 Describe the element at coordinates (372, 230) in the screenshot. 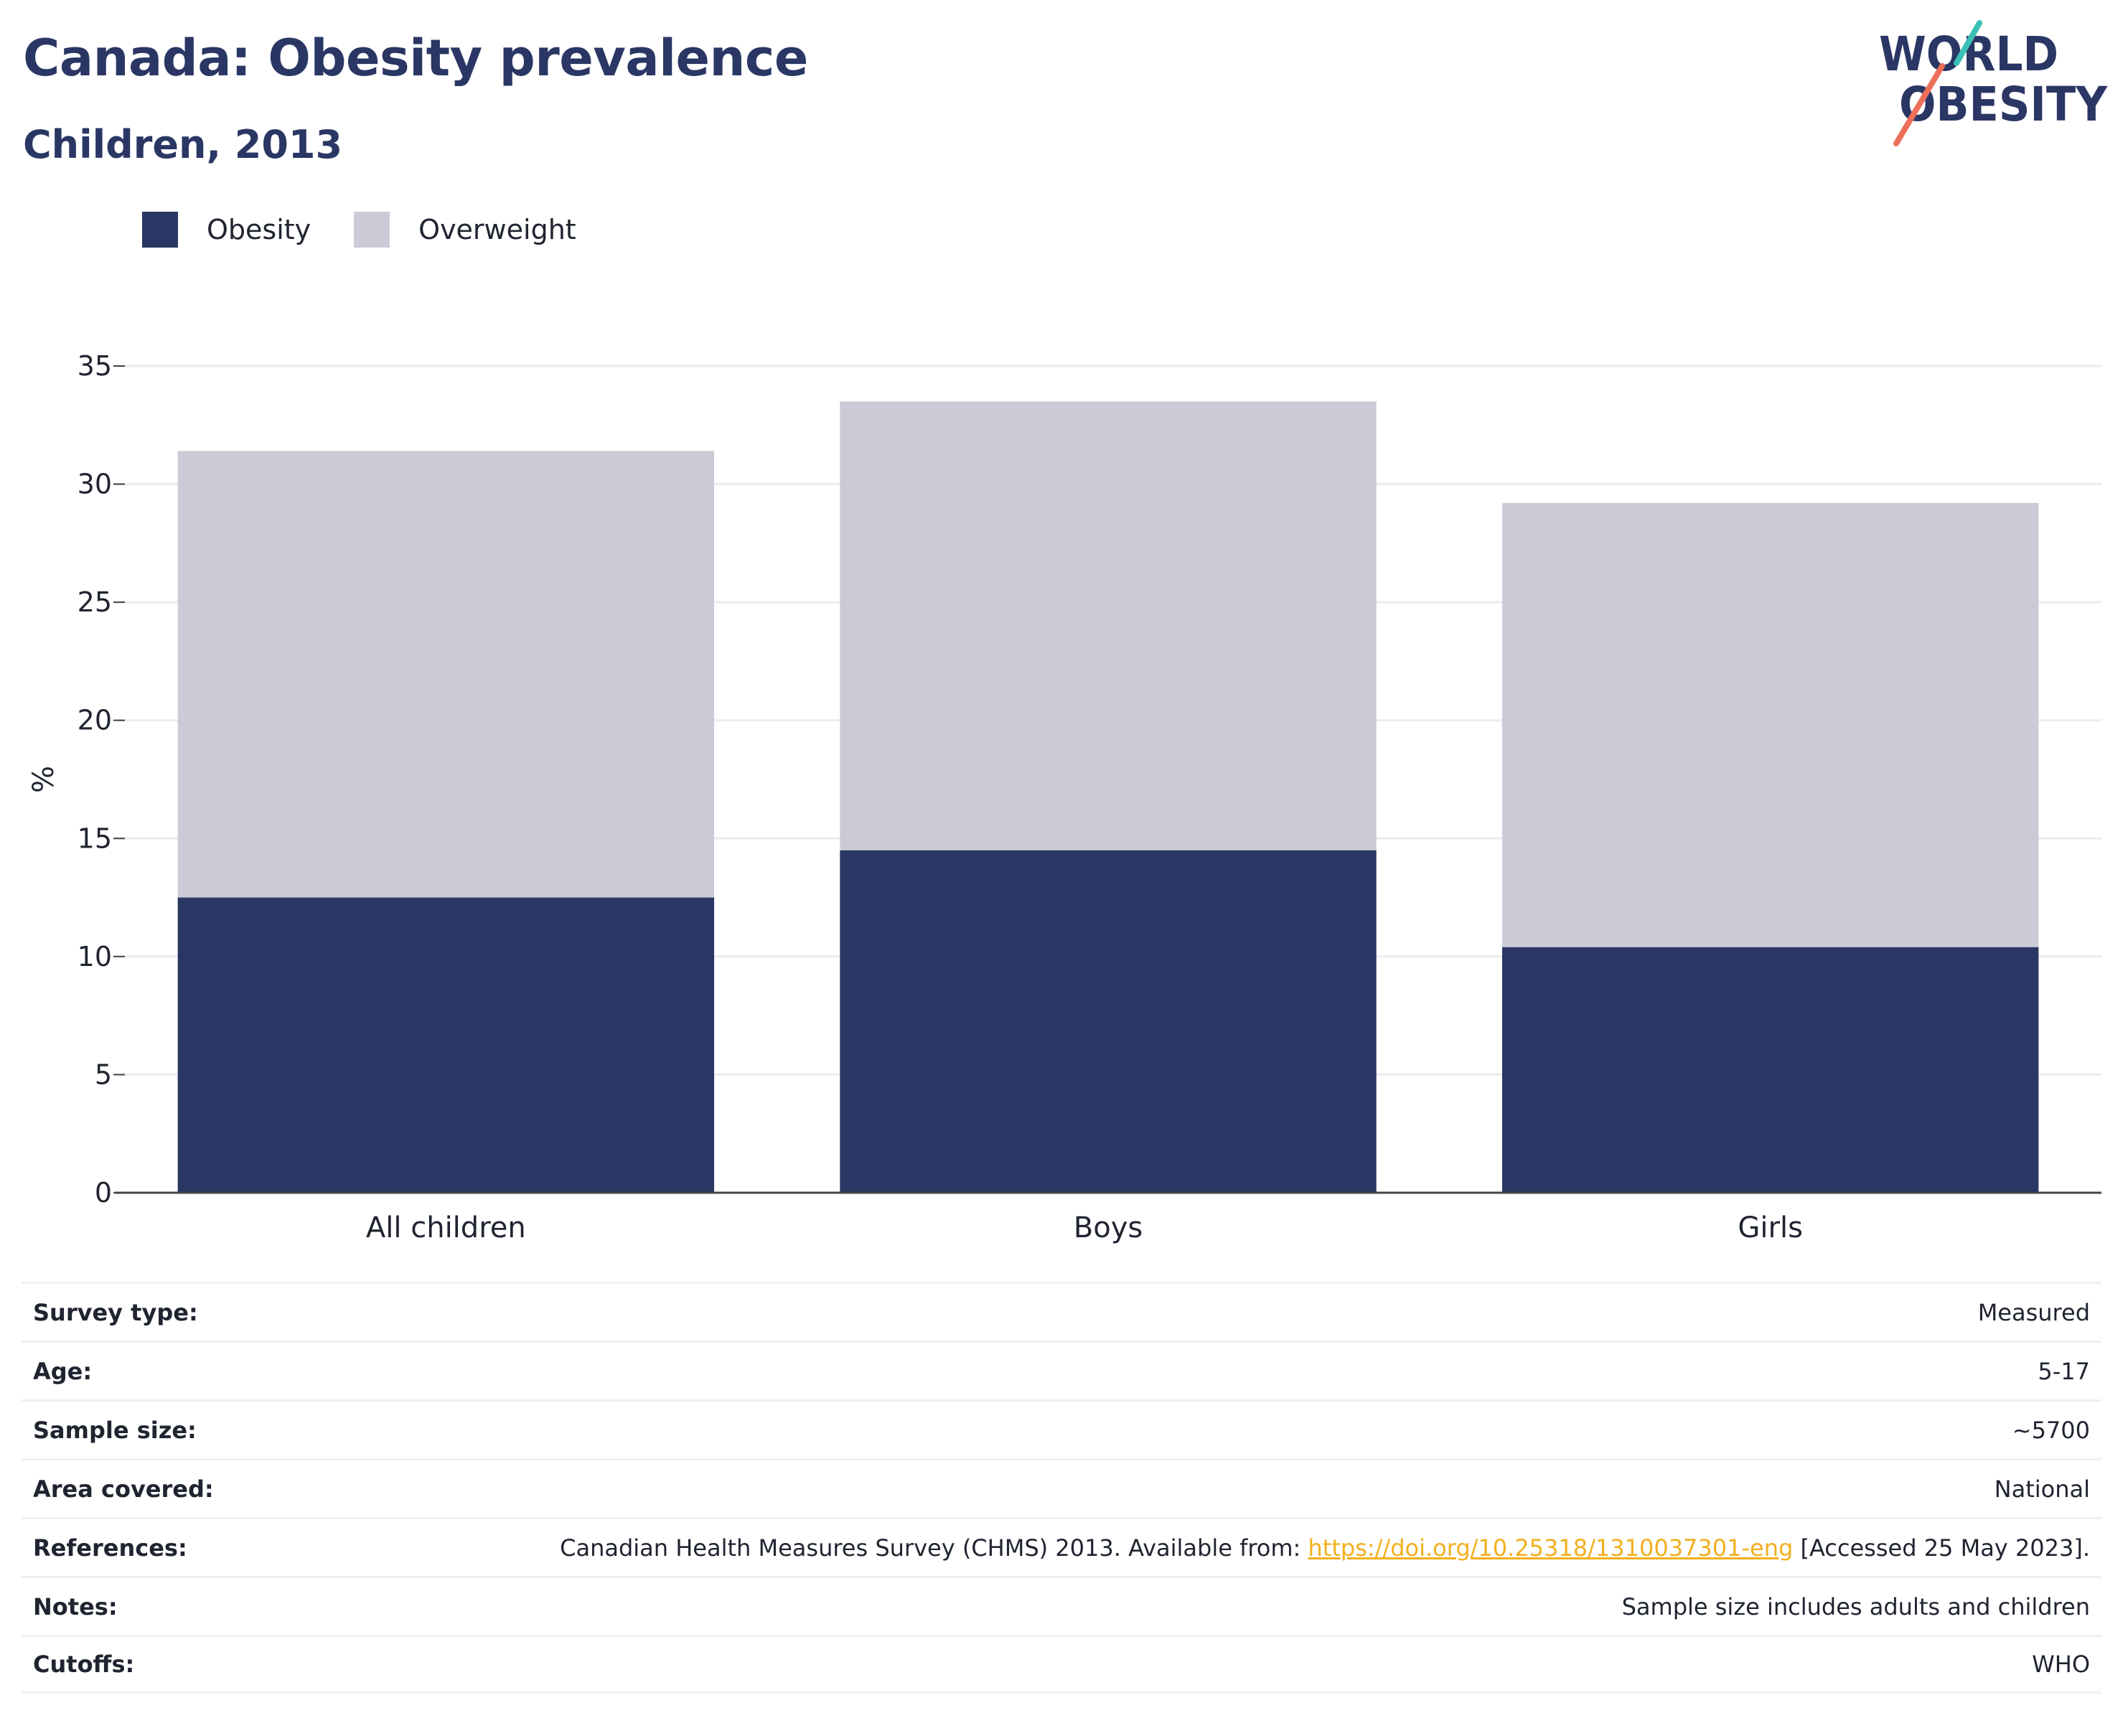

I see `legend-swatch-overweight` at that location.